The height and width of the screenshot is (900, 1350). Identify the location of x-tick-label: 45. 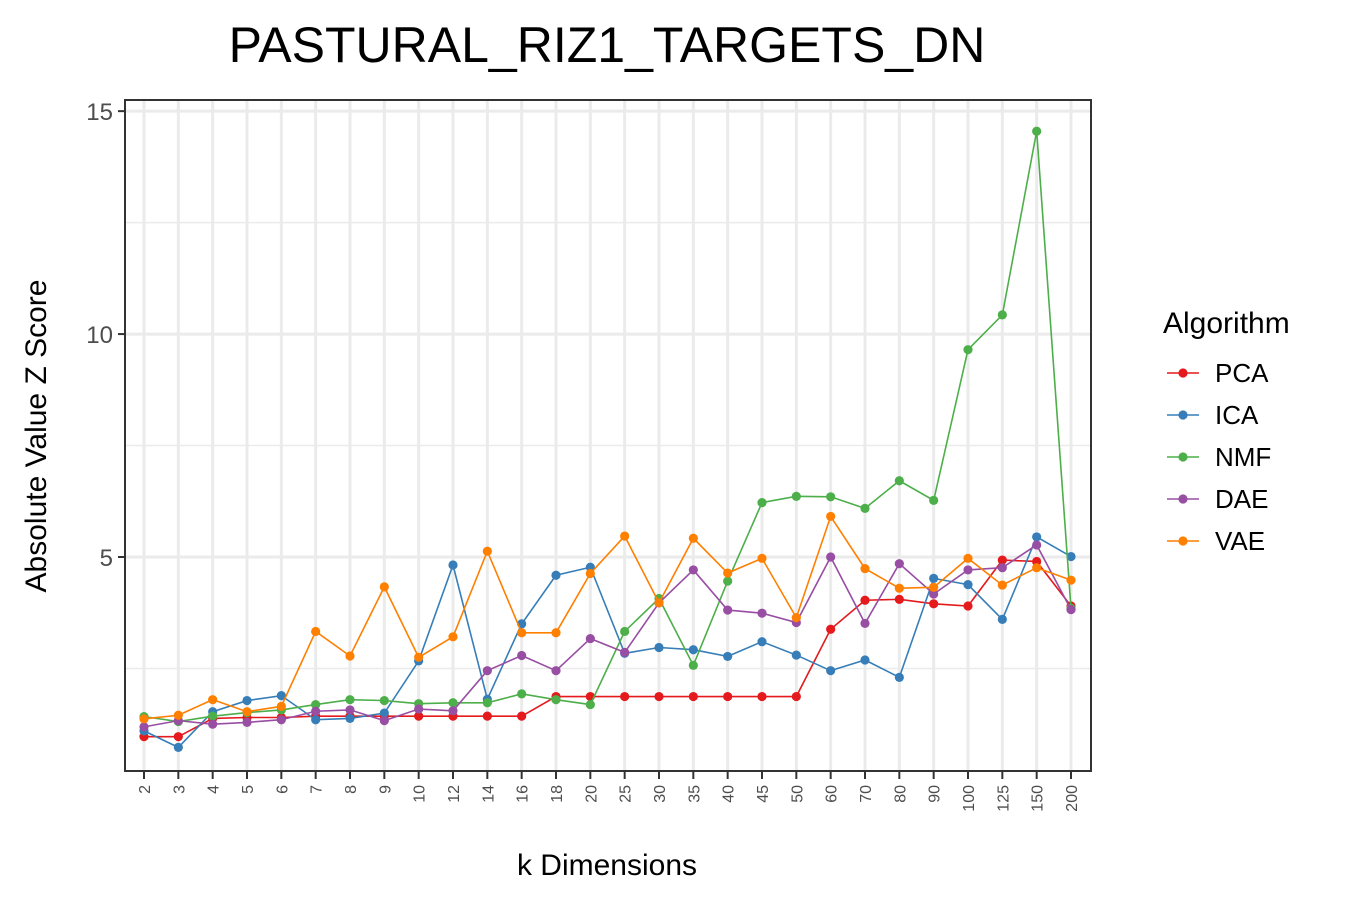
(763, 794).